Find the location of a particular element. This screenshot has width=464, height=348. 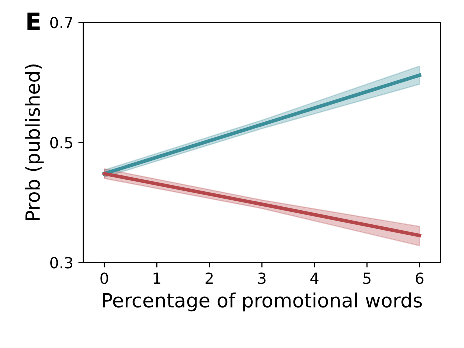

x-tick-label: 4 is located at coordinates (314, 278).